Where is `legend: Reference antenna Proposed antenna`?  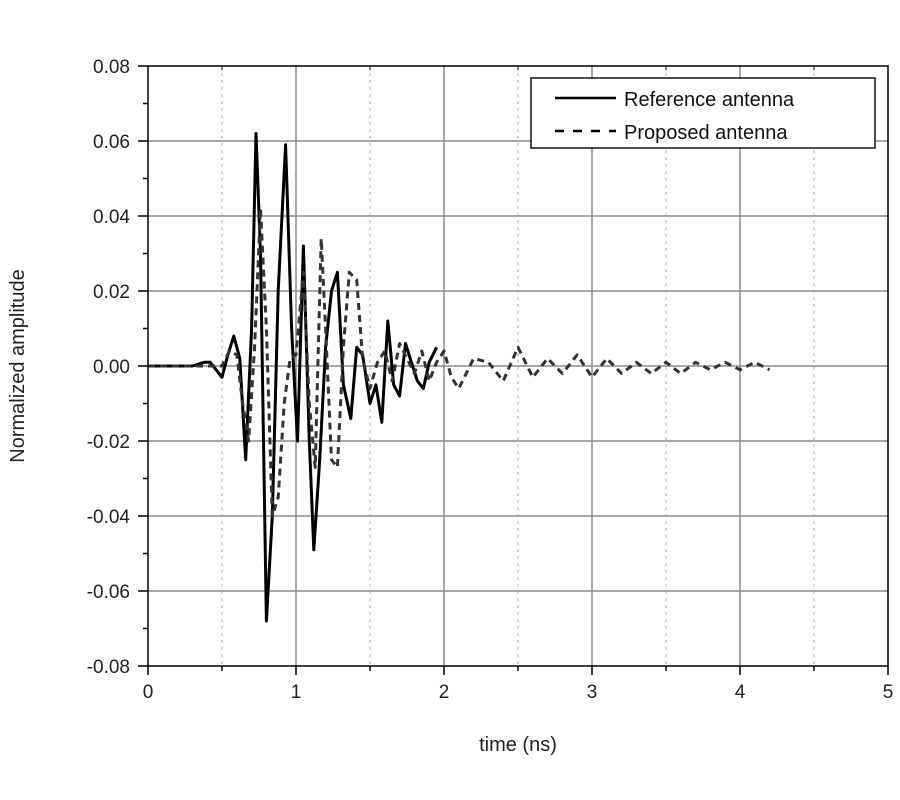 legend: Reference antenna Proposed antenna is located at coordinates (703, 113).